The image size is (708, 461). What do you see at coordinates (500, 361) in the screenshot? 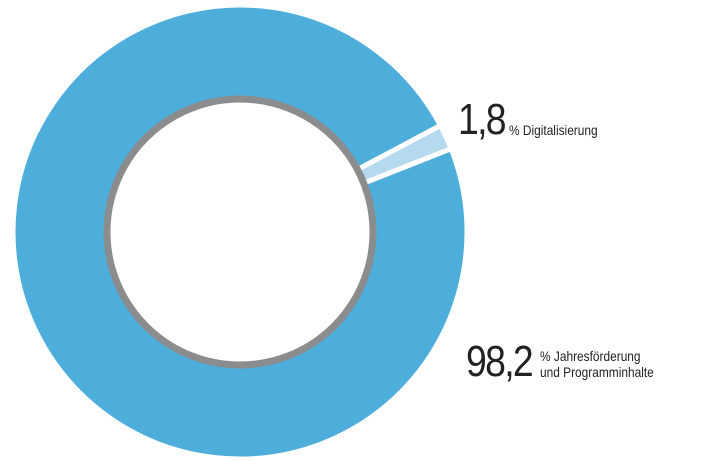
I see `value-label: 98,2` at bounding box center [500, 361].